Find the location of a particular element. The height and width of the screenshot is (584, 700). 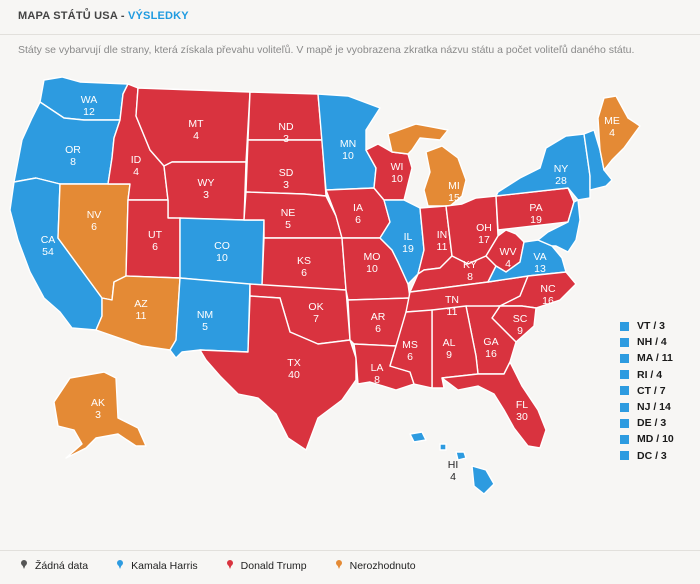

state-mi is located at coordinates (427, 165).